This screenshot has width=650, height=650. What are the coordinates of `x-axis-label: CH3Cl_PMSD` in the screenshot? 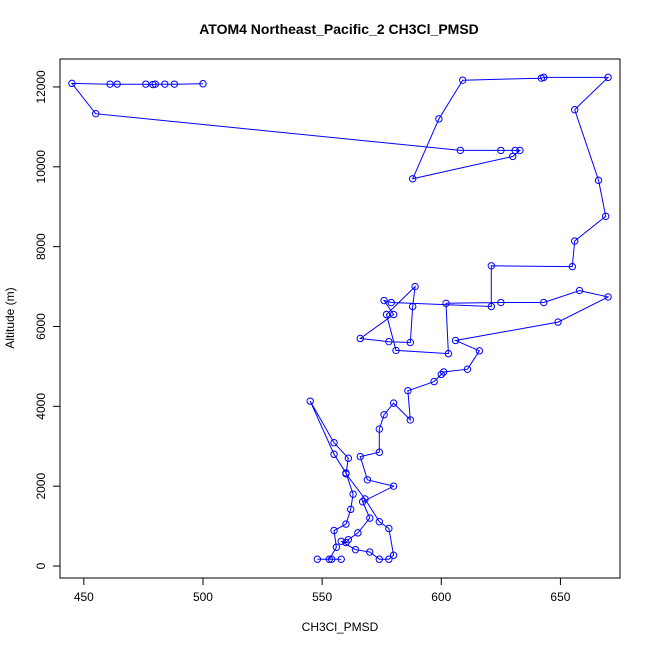 It's located at (340, 627).